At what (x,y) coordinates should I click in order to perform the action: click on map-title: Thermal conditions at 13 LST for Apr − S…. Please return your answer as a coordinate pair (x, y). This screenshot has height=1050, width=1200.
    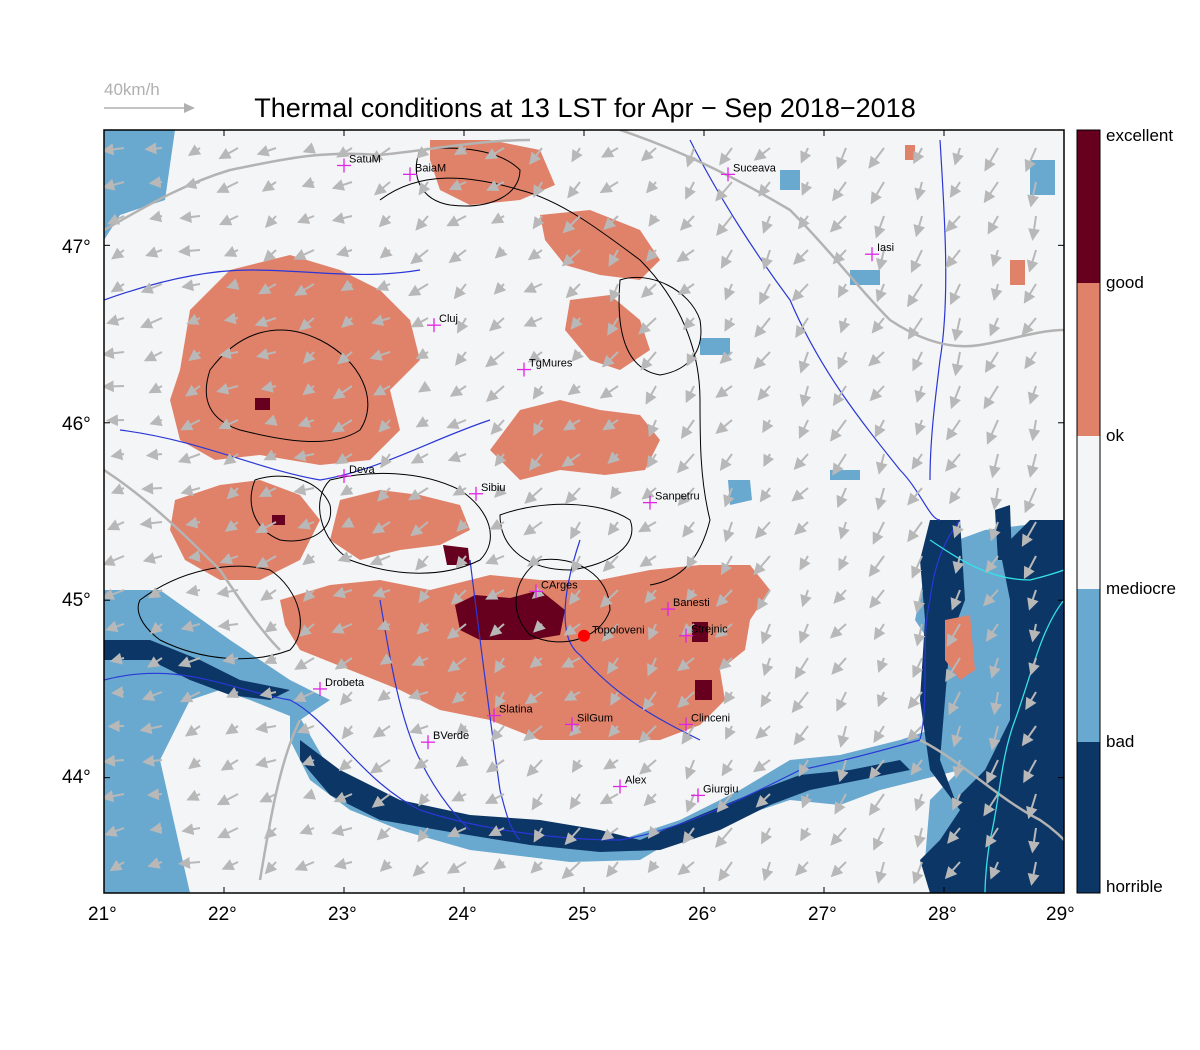
    Looking at the image, I should click on (585, 108).